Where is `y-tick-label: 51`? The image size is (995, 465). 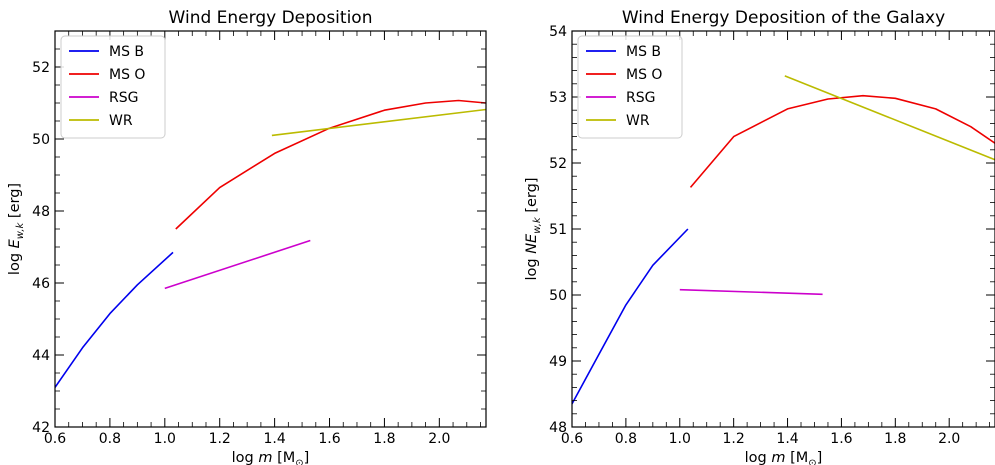
y-tick-label: 51 is located at coordinates (558, 230).